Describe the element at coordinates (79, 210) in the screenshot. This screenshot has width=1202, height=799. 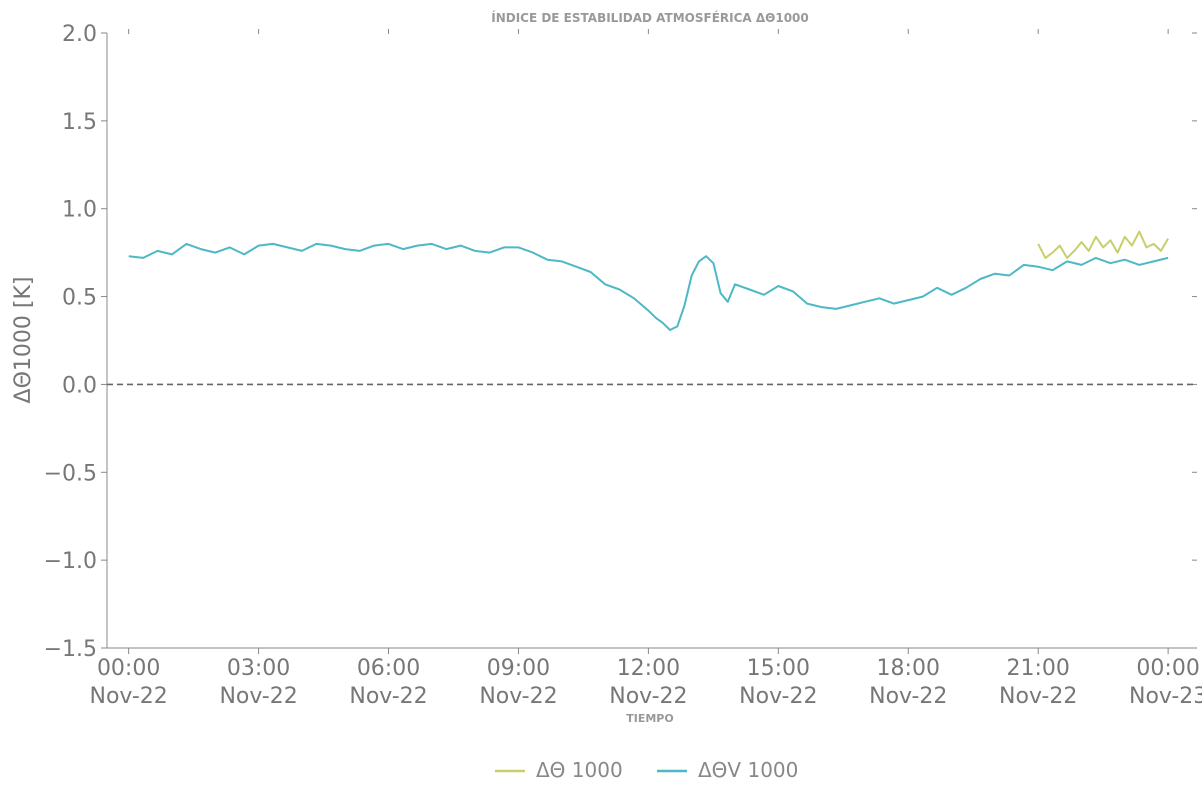
I see `y-tick-label: 1.0` at that location.